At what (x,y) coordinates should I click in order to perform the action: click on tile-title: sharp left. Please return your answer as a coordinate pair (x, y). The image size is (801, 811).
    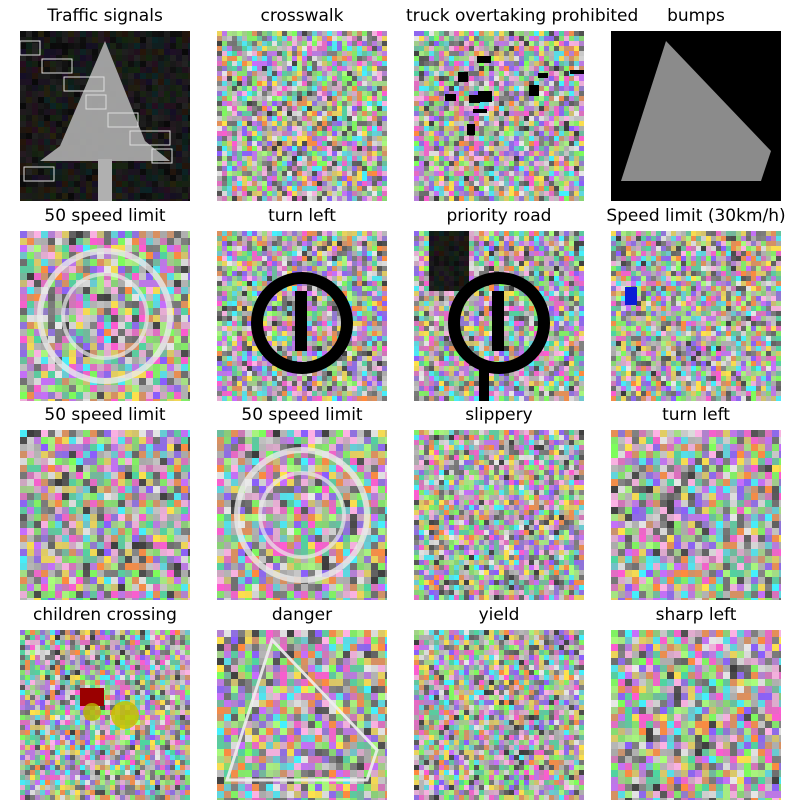
    Looking at the image, I should click on (696, 615).